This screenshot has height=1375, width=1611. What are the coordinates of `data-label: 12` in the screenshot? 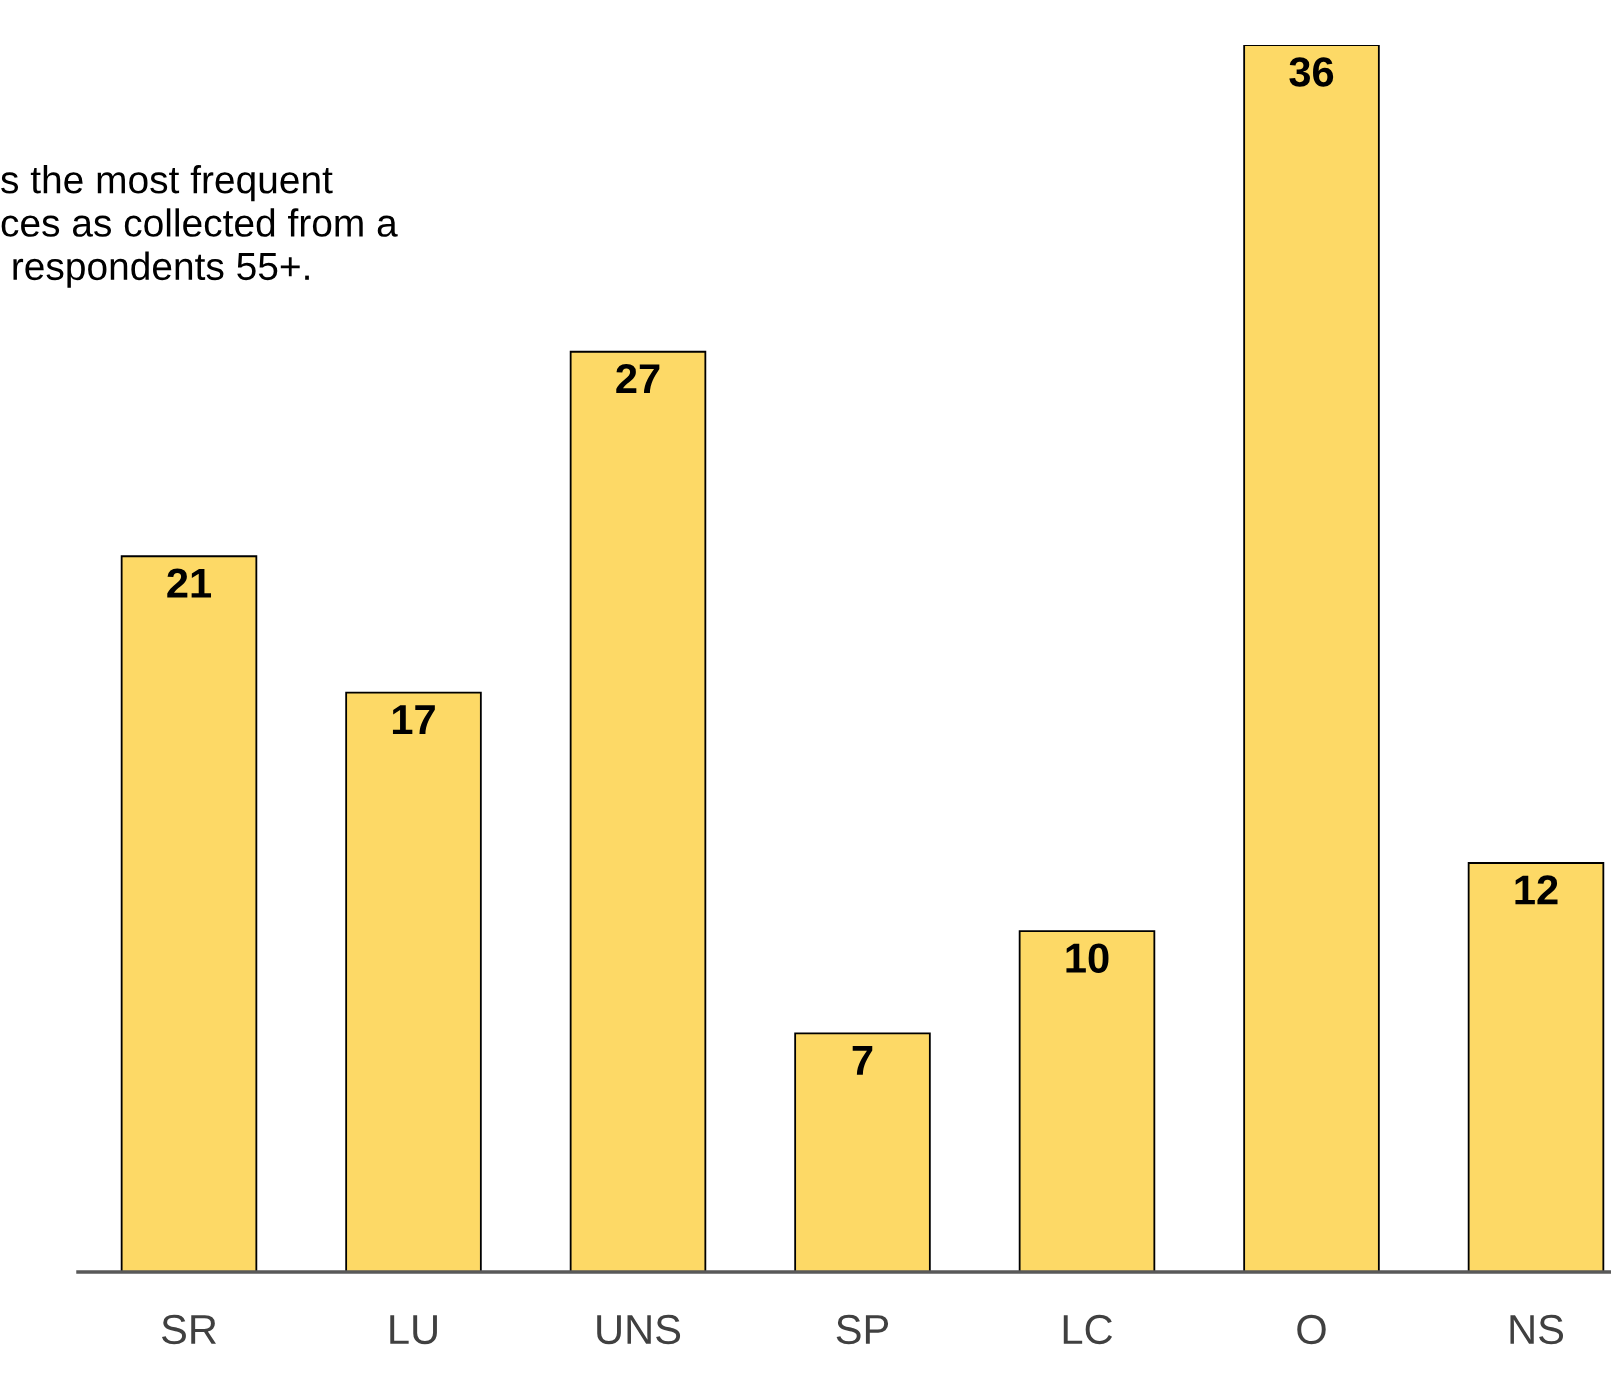 It's located at (1536, 890).